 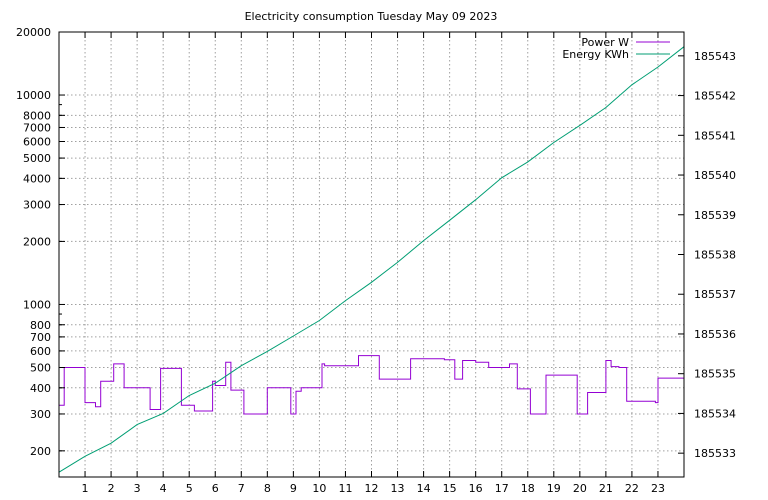 I want to click on y-right-tick-label: 185535, so click(x=715, y=374).